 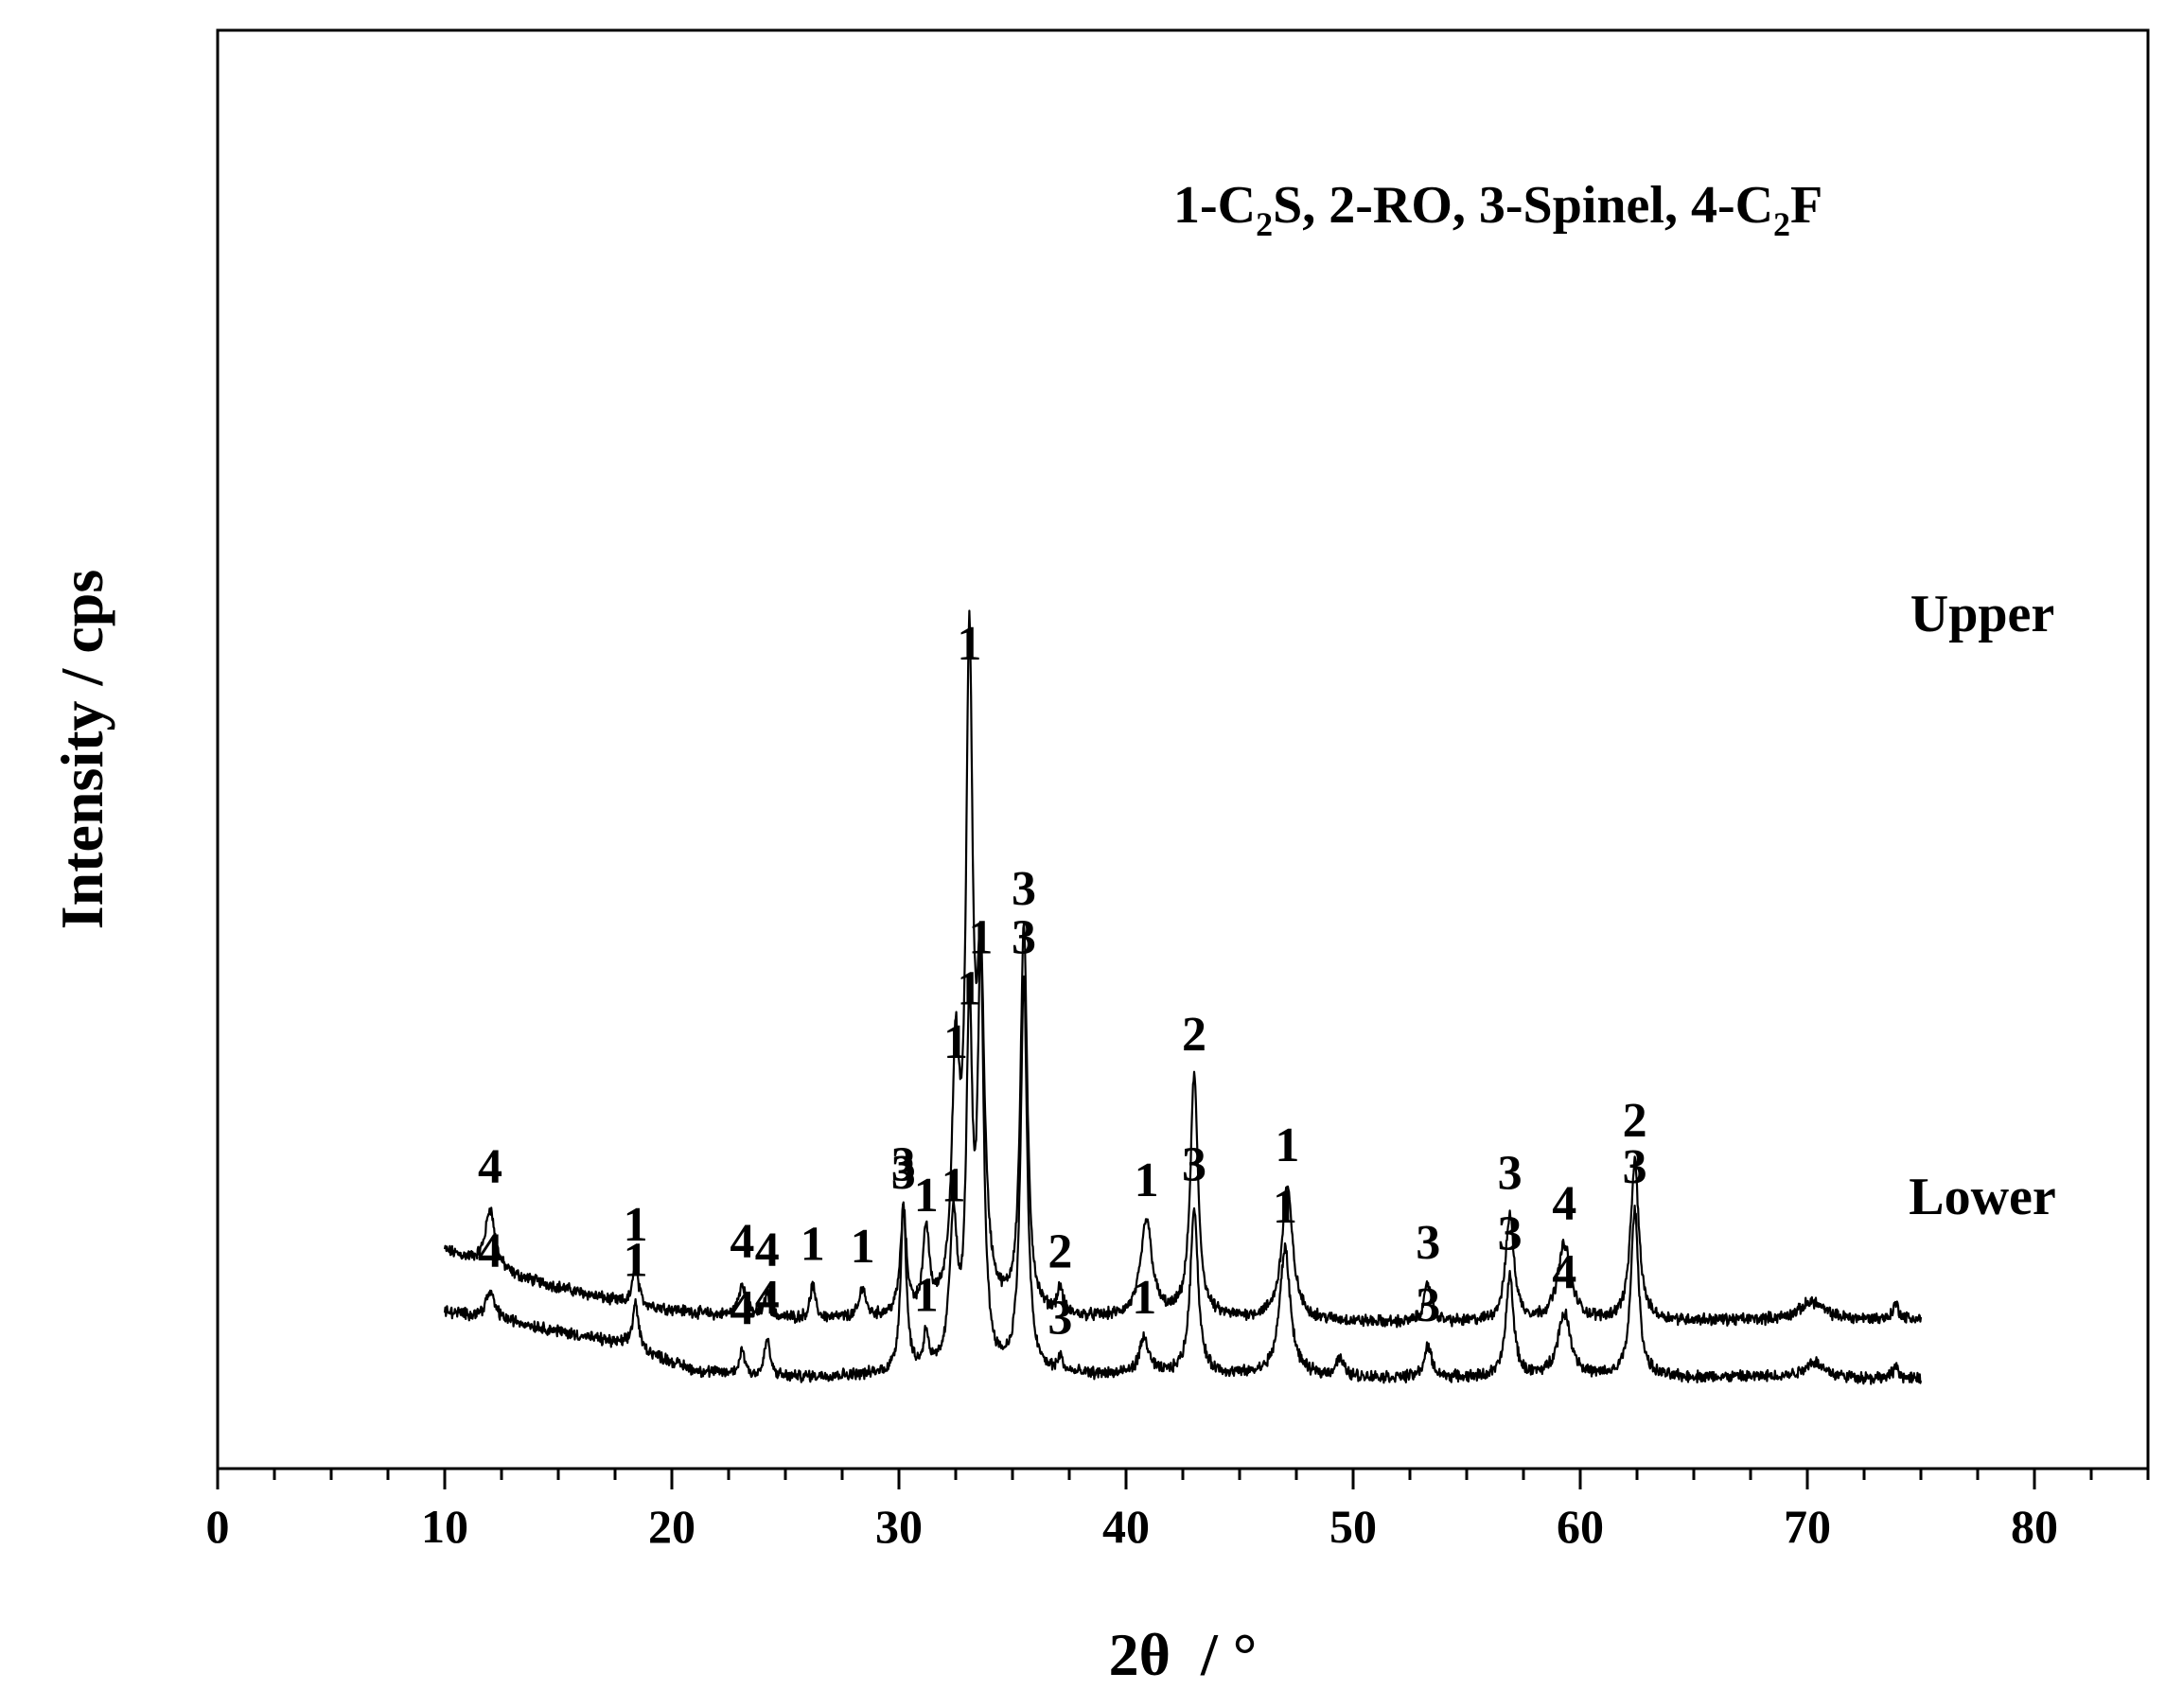 What do you see at coordinates (1982, 1197) in the screenshot?
I see `series-name-lower: Lower` at bounding box center [1982, 1197].